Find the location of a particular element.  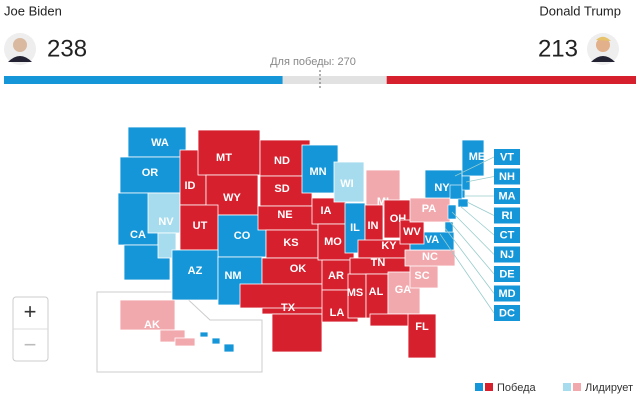

state: OK is located at coordinates (294, 271).